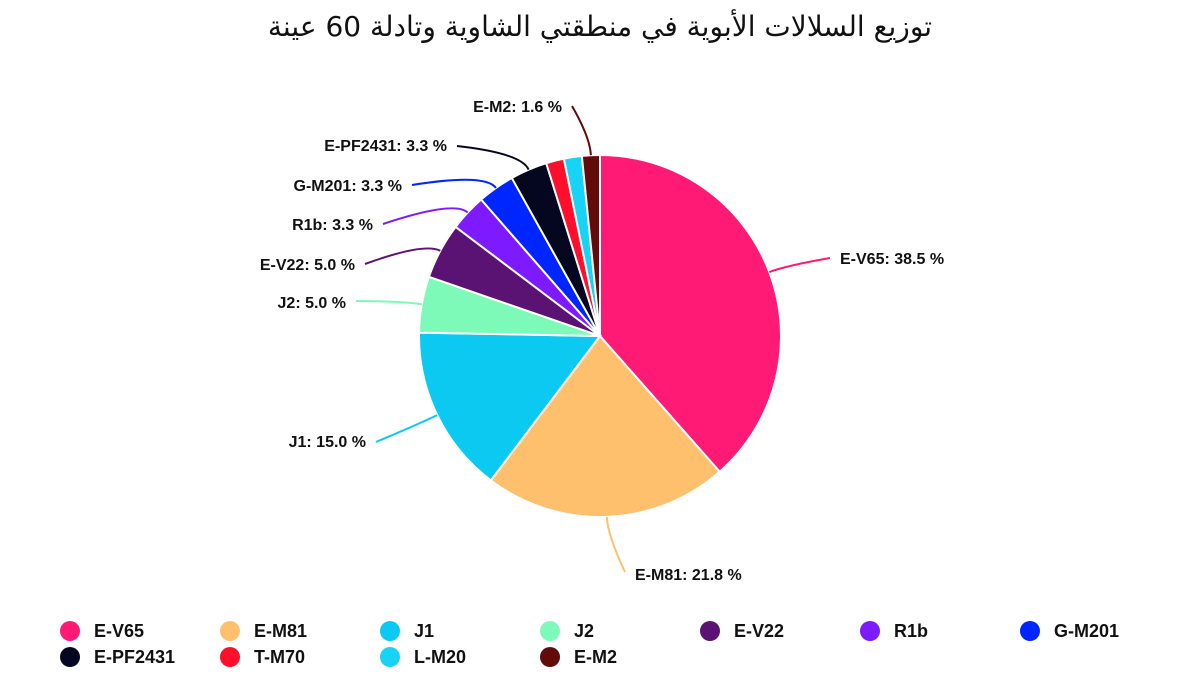 The width and height of the screenshot is (1200, 698). What do you see at coordinates (312, 303) in the screenshot?
I see `slice-label-j2: J2: 5.0 %` at bounding box center [312, 303].